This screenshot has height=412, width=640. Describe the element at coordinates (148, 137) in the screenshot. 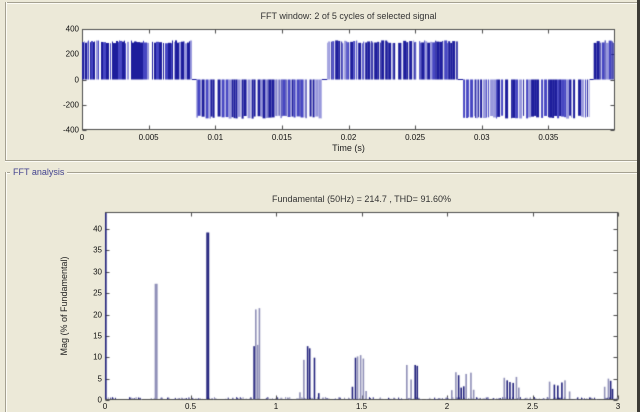

I see `tick-label: 0.005` at that location.